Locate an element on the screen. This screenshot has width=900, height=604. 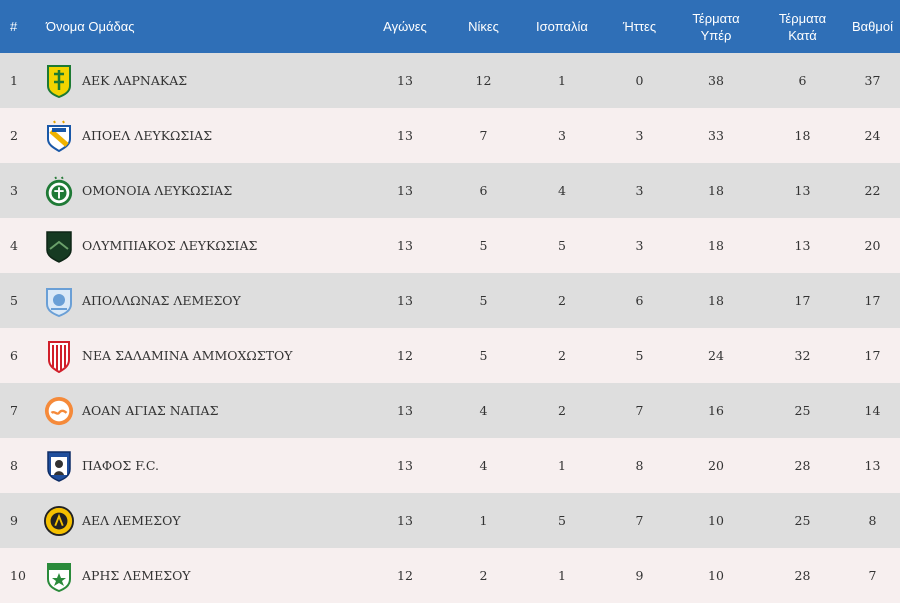
table-row: 5 ΑΠΟΛΛΩΝΑΣ ΛΕΜΕΣΟΥ 13 5 2 6 18 17 17 is located at coordinates (450, 300).